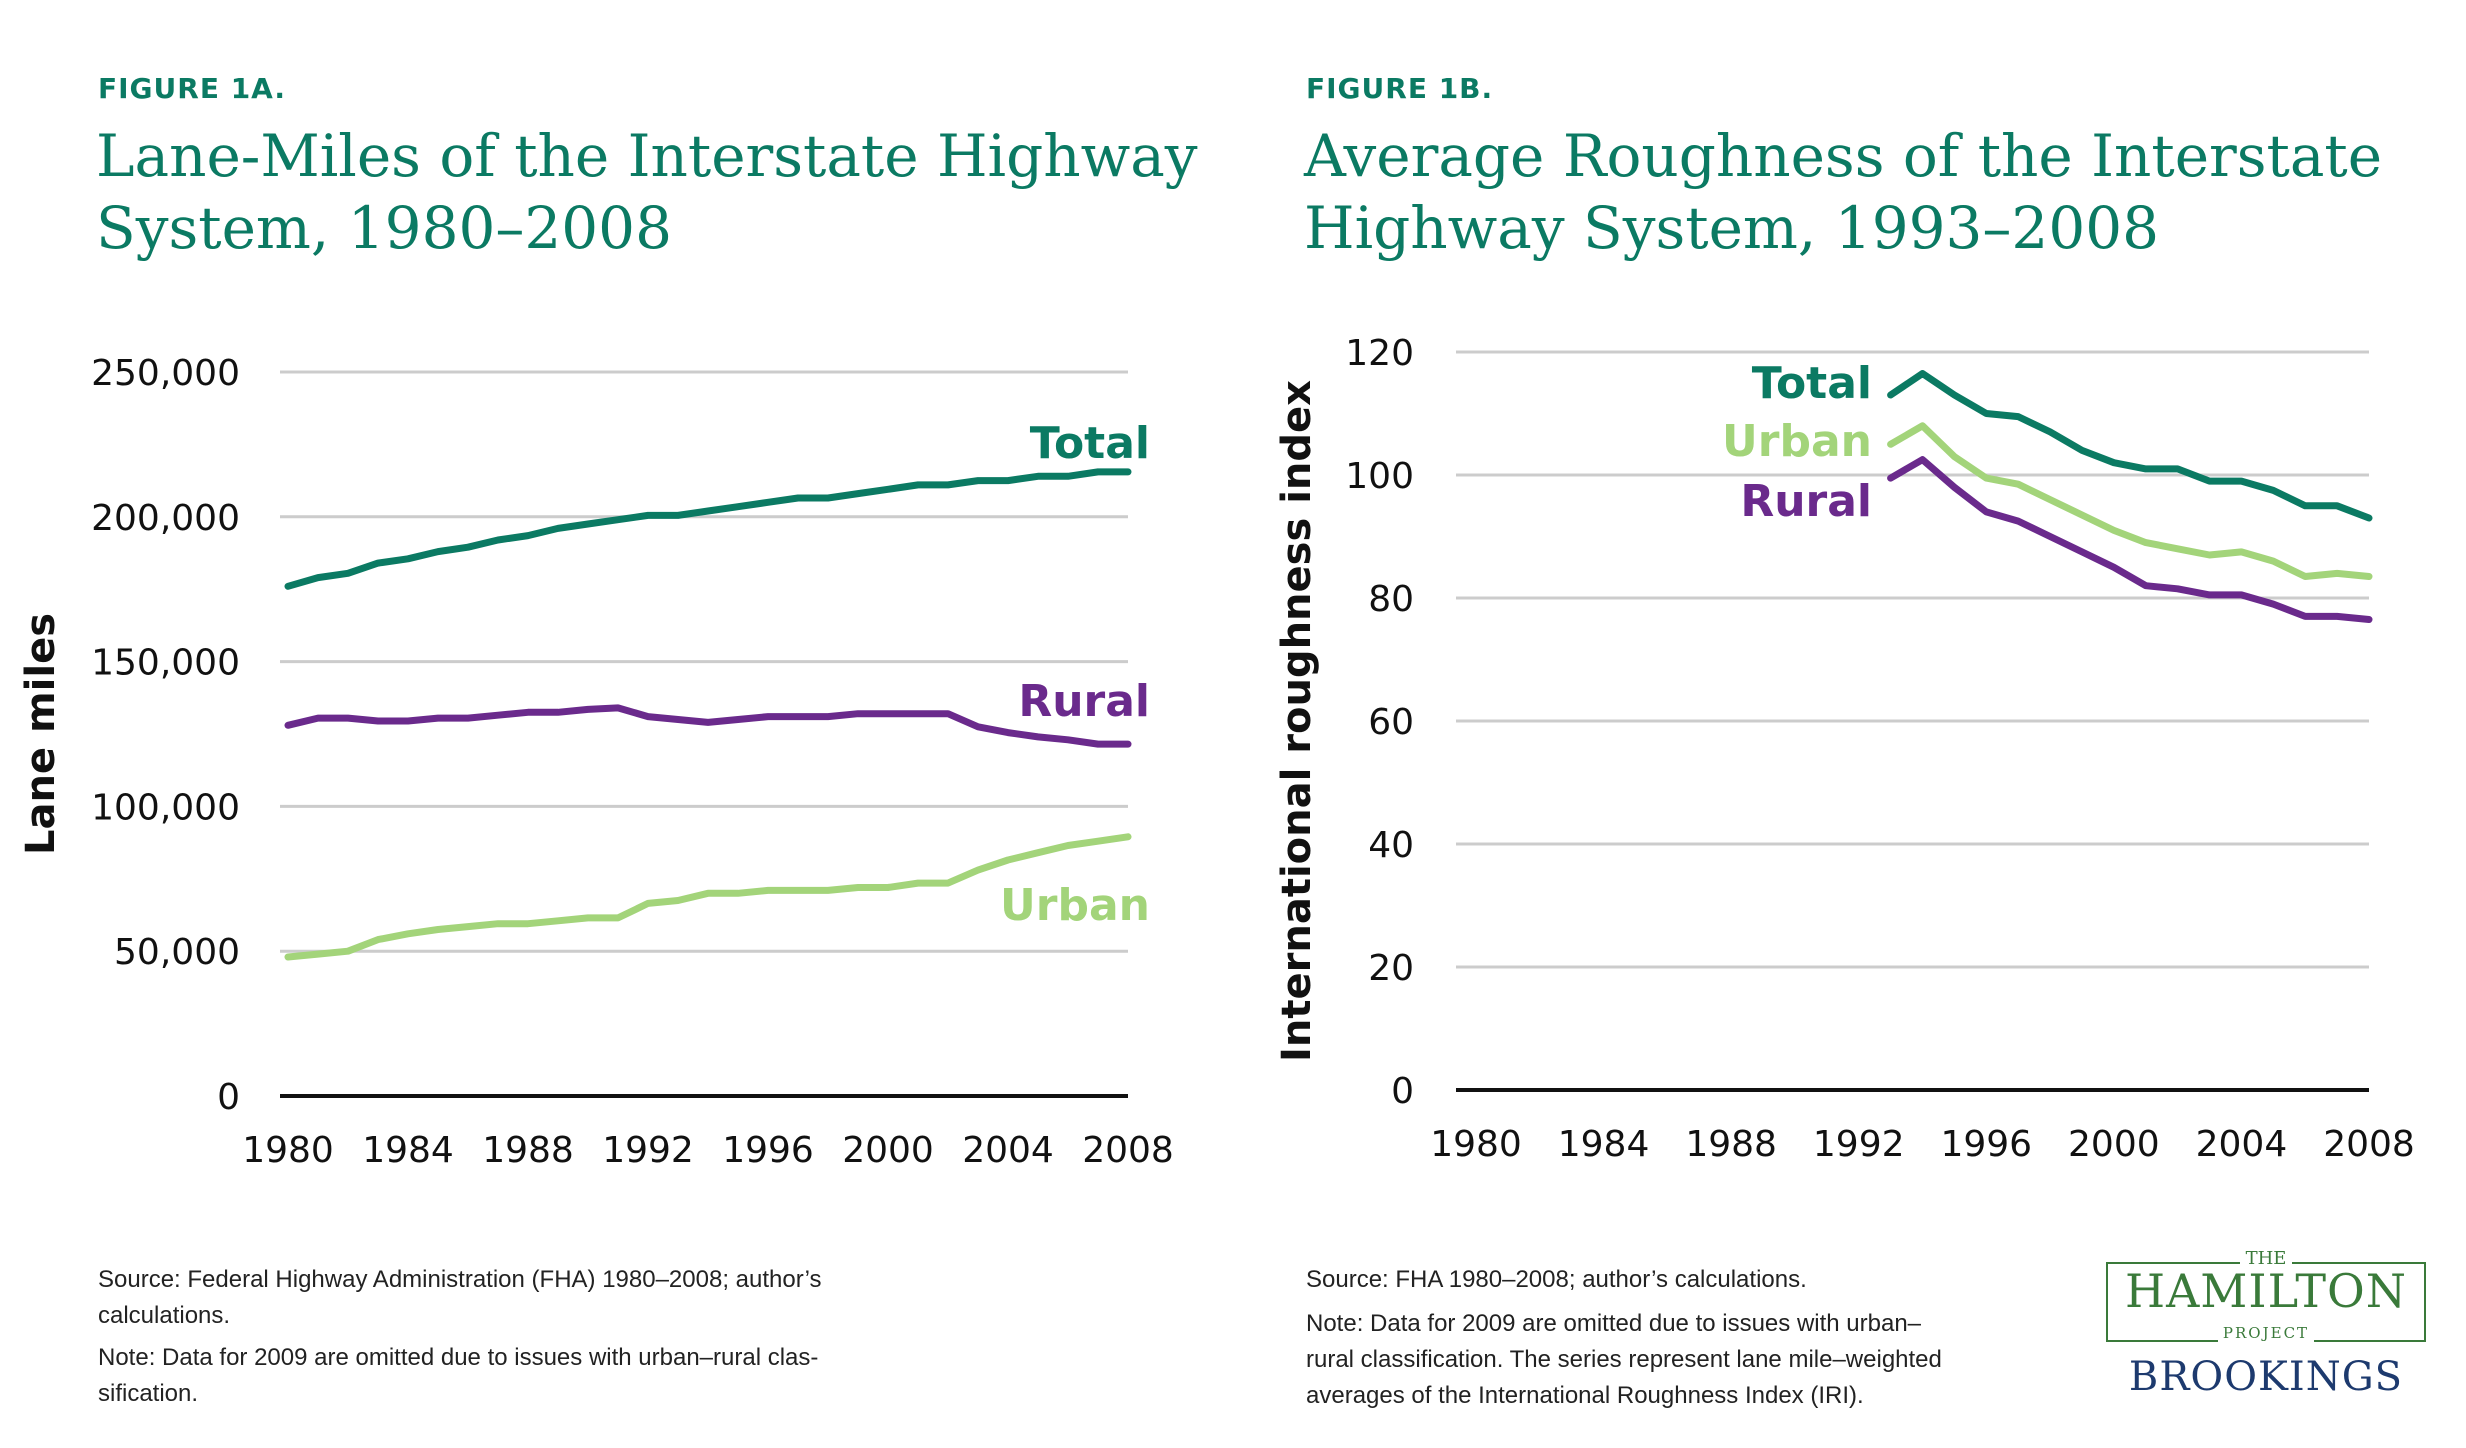  I want to click on chart-b-series-rural-line, so click(2130, 539).